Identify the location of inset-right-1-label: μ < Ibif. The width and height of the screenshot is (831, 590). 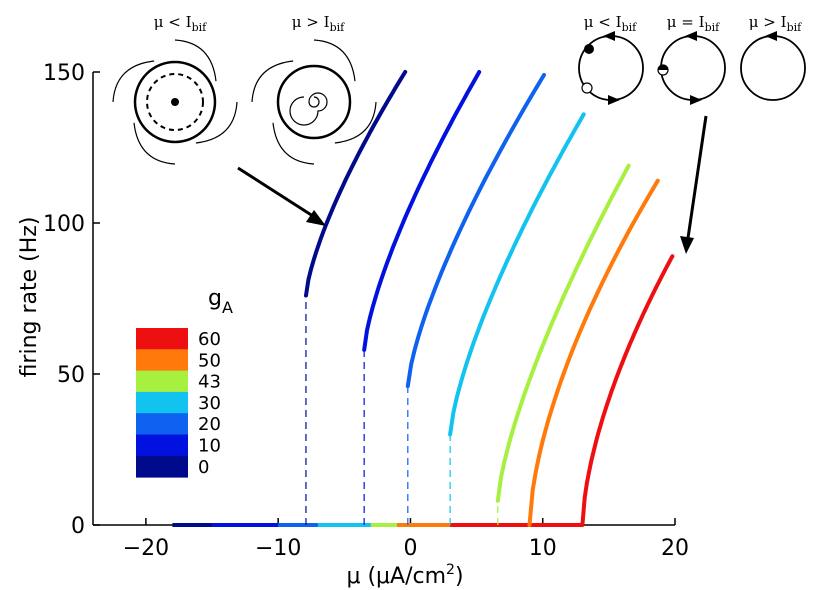
(610, 23).